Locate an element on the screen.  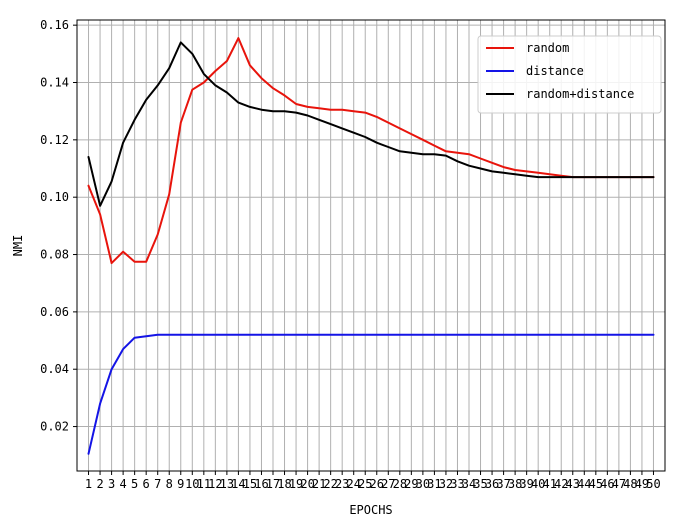
x-tick-label: 6 is located at coordinates (146, 484).